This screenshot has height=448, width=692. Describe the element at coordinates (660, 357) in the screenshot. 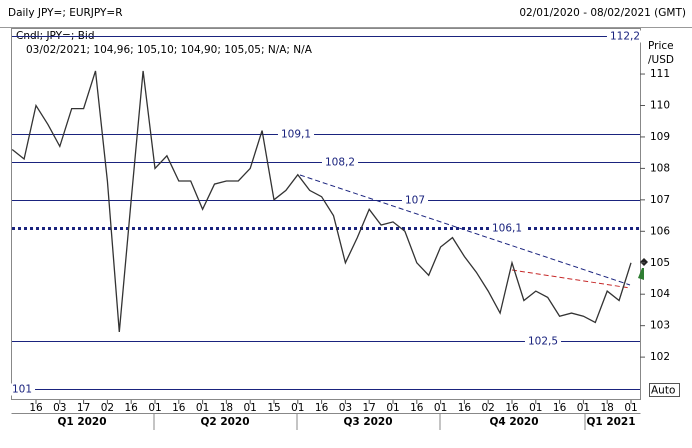

I see `y-tick-label: 102` at that location.